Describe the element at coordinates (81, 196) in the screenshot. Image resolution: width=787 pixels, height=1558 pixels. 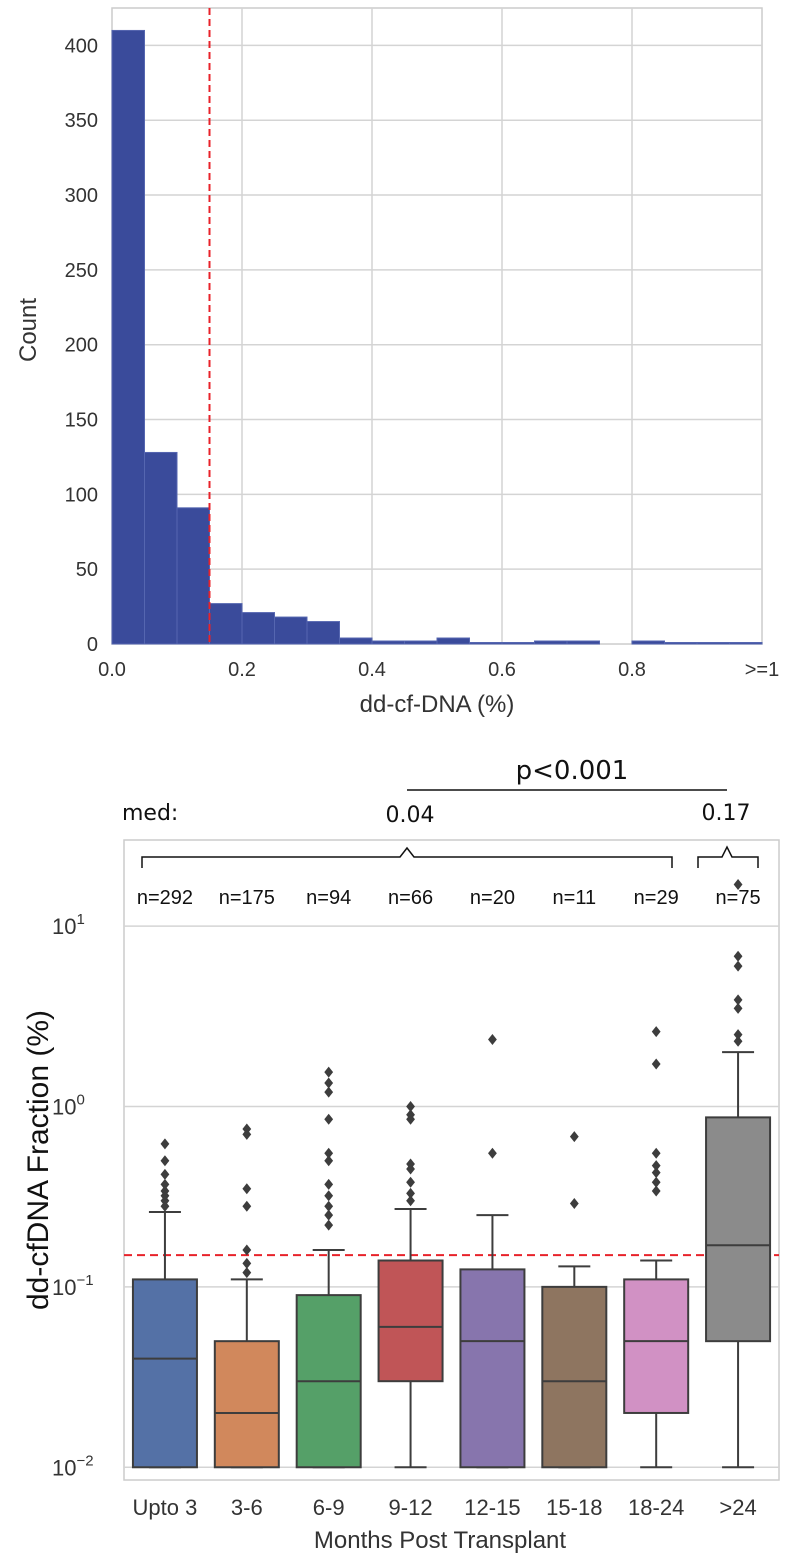
I see `histogram-y-tick-label: 300` at that location.